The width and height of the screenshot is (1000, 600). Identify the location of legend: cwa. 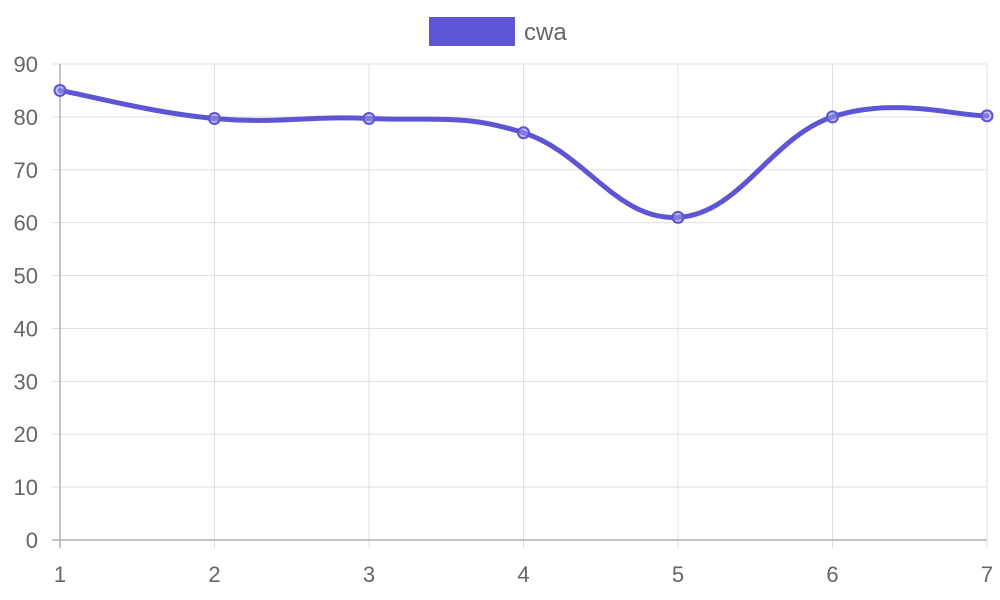
(498, 31).